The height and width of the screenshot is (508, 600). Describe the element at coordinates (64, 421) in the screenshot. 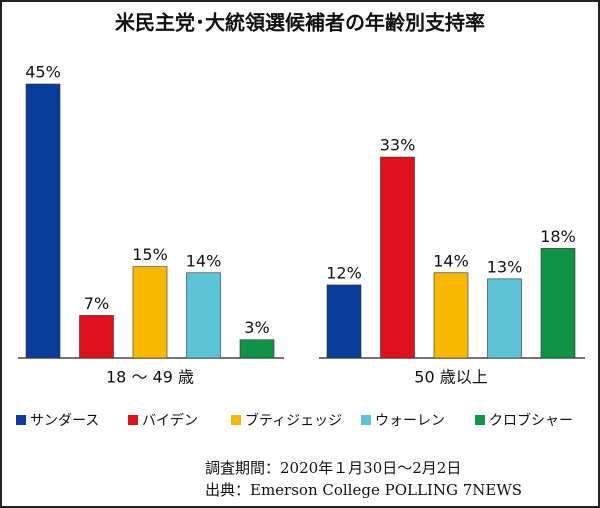

I see `legend-label: サンダース` at that location.